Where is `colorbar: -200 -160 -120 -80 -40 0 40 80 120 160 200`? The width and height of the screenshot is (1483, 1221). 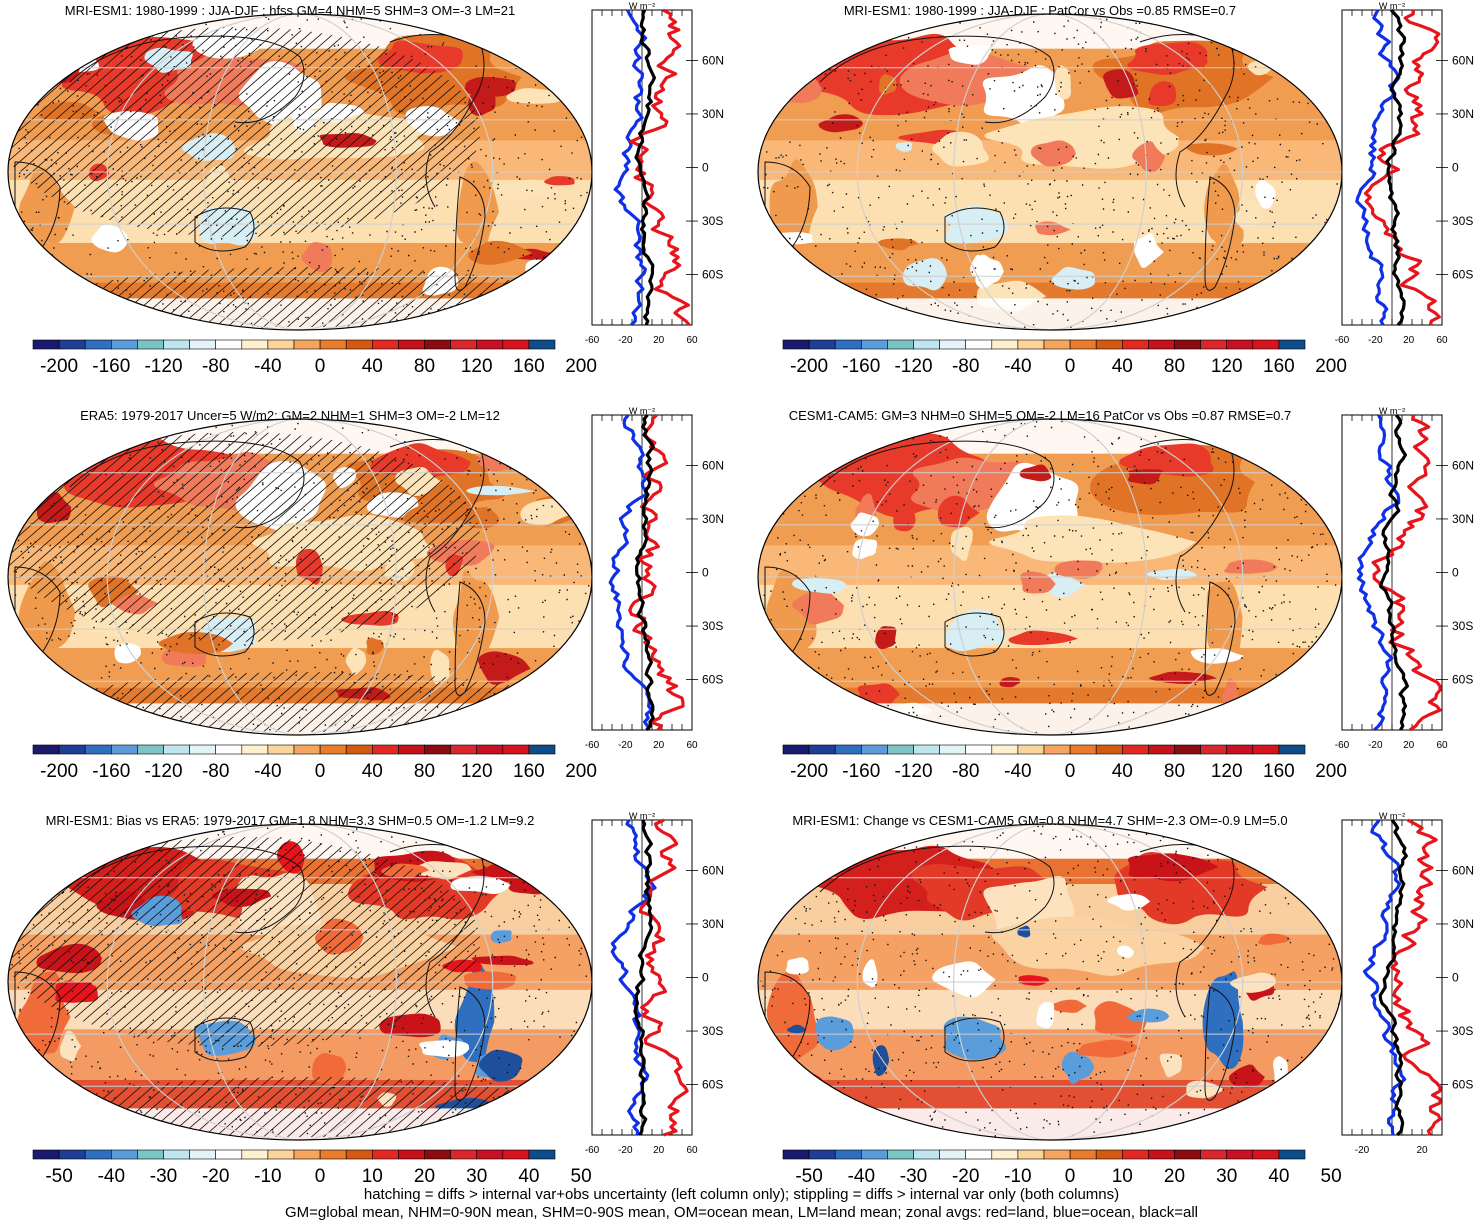 colorbar: -200 -160 -120 -80 -40 0 40 80 120 160 200 is located at coordinates (1064, 763).